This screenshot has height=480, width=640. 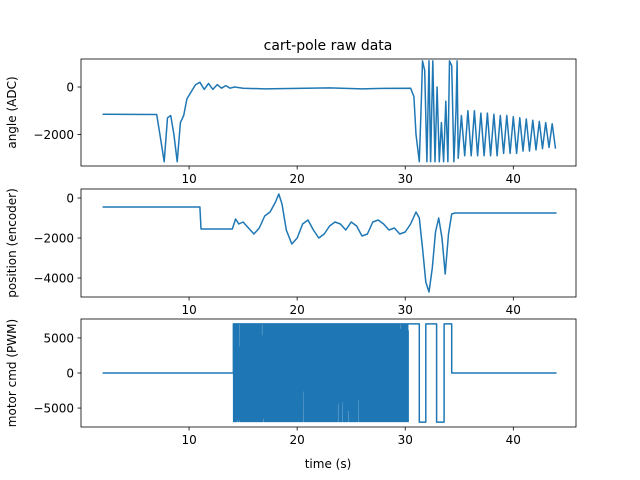 What do you see at coordinates (12, 373) in the screenshot?
I see `y-axis-label: motor cmd (PWM)` at bounding box center [12, 373].